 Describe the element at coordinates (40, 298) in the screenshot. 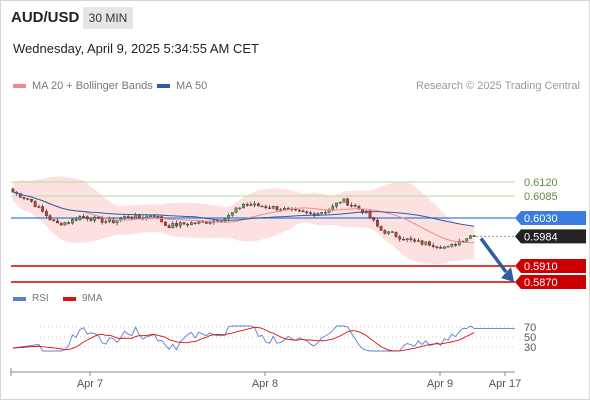

I see `legend-rsi-label: RSI` at that location.